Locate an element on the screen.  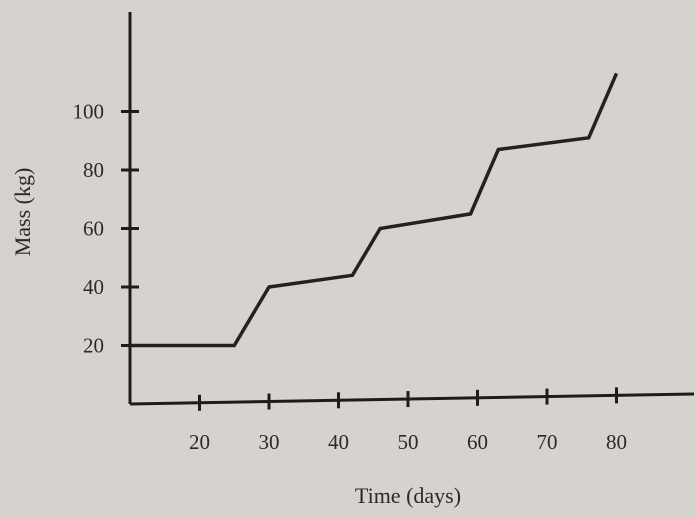
y-ticks: 20 40 60 80 100 is located at coordinates (106, 229).